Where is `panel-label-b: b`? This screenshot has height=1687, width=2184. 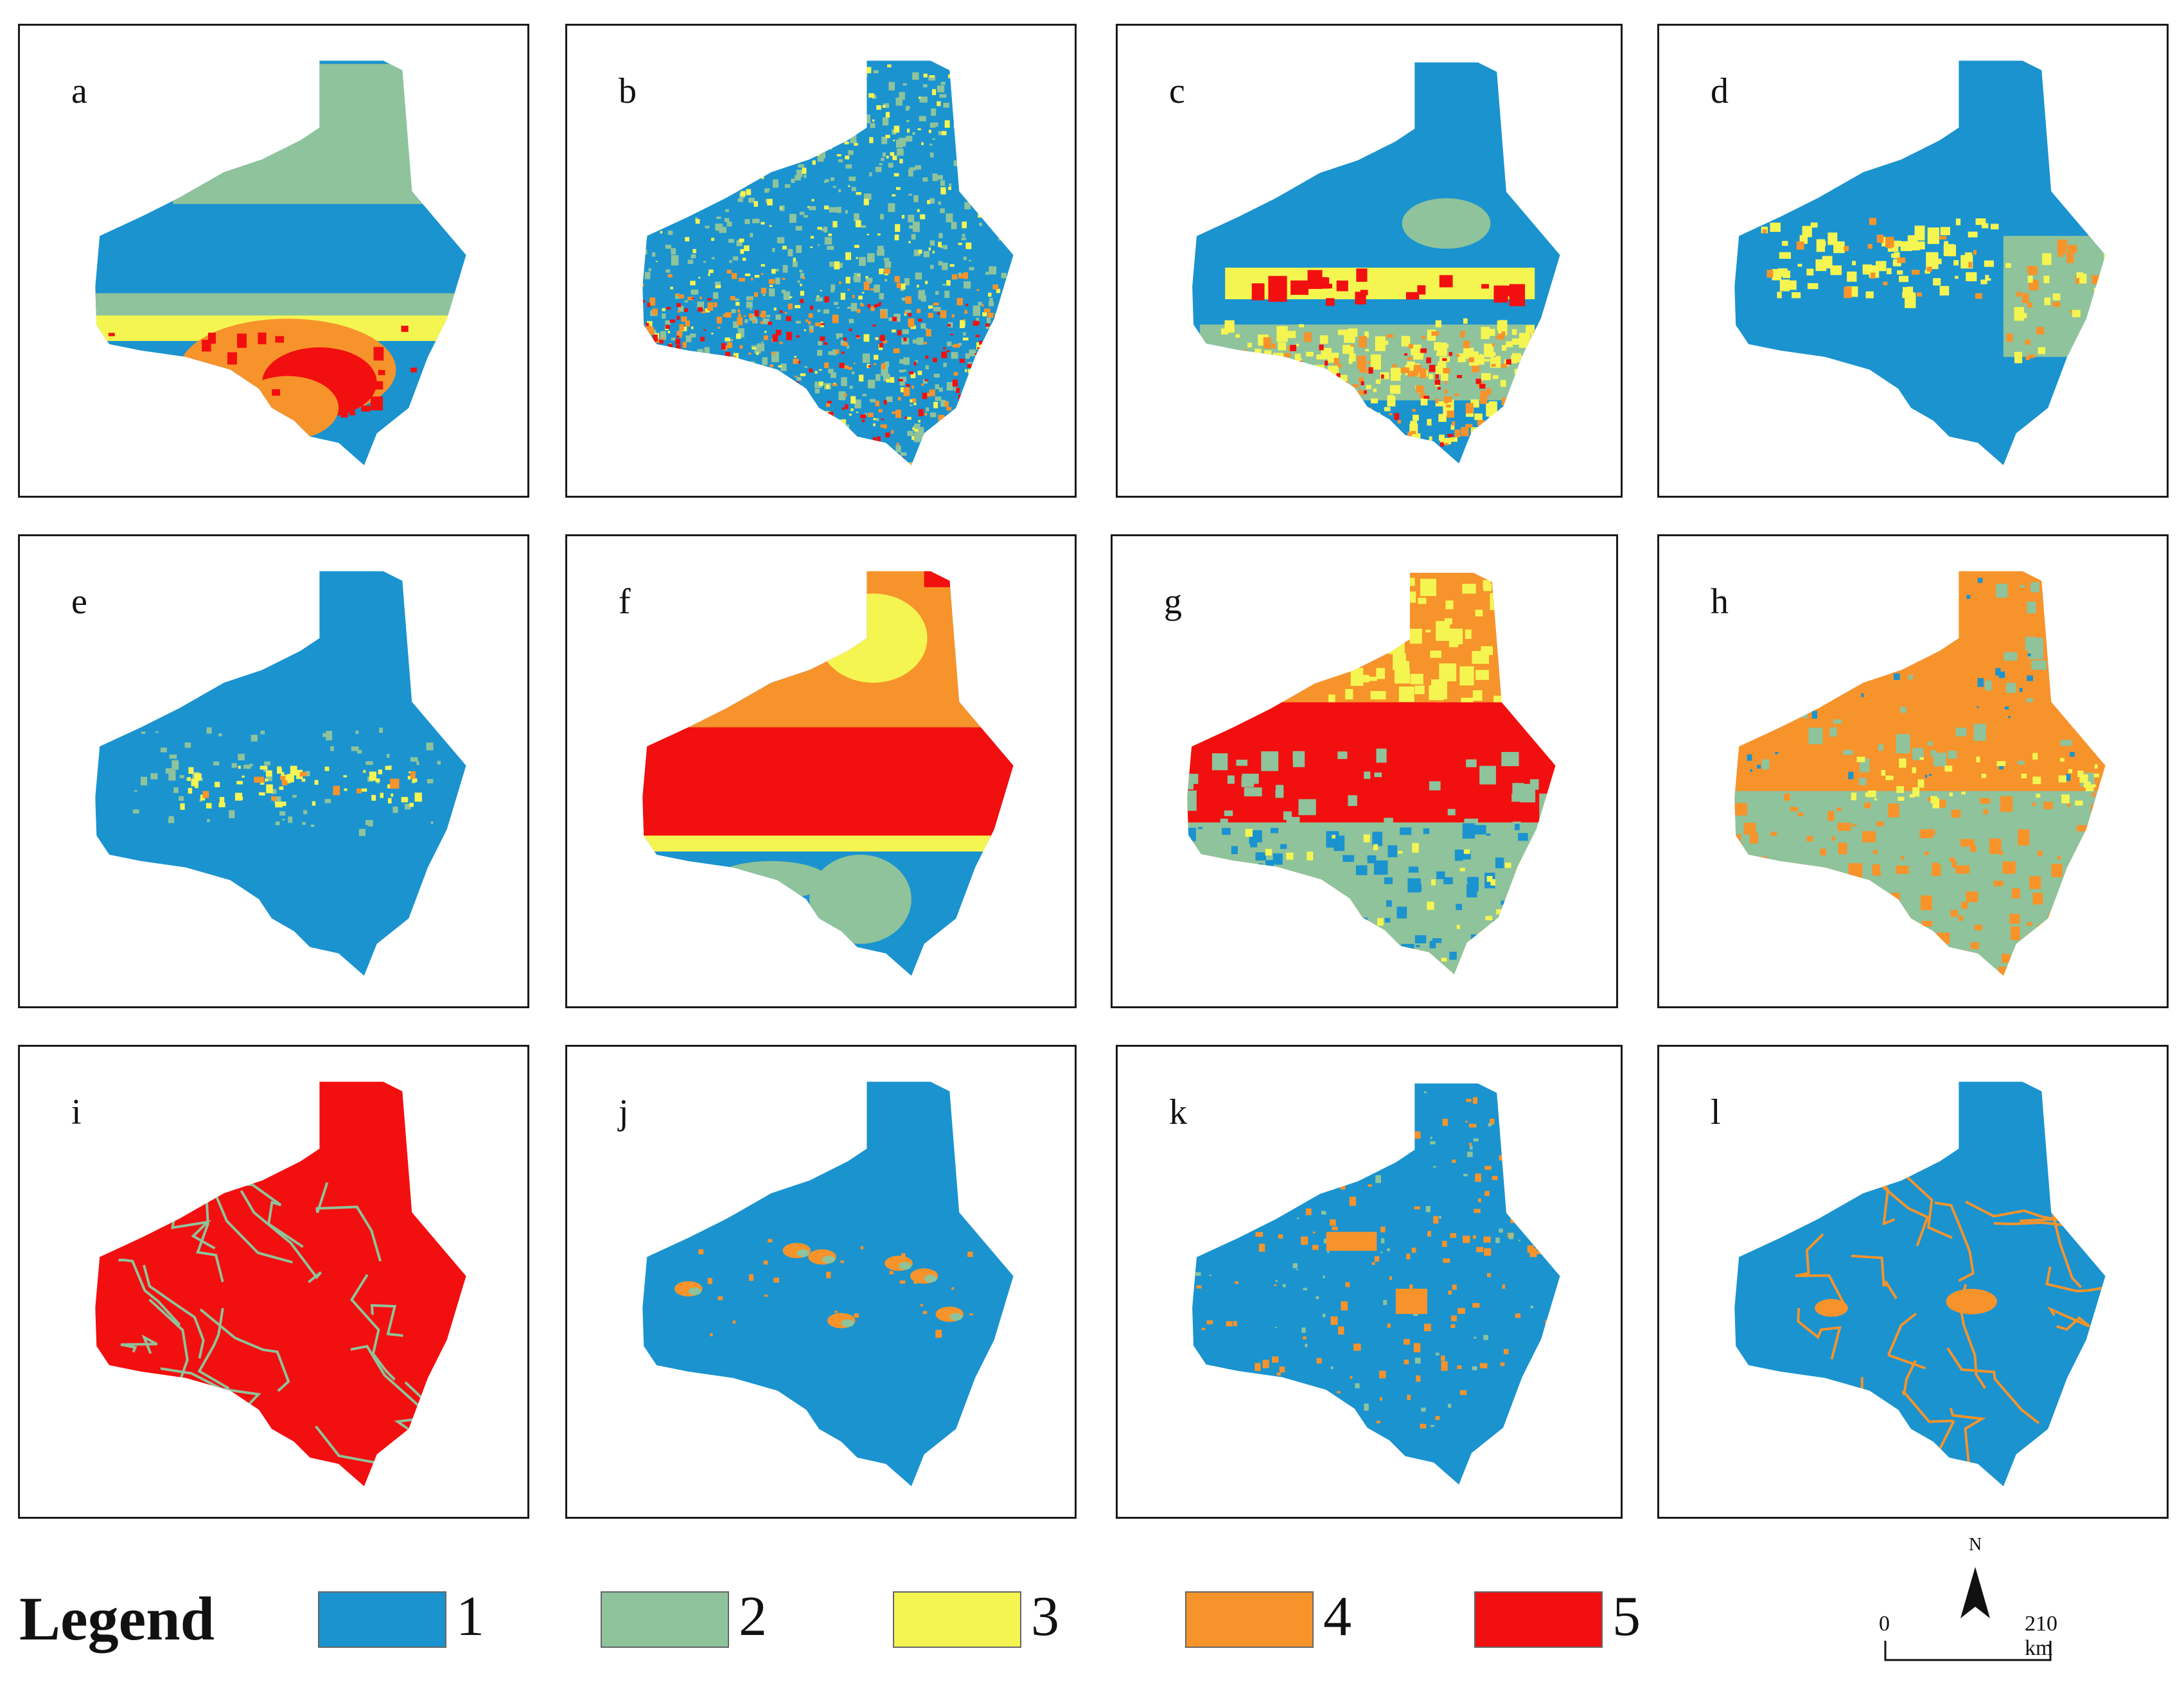
panel-label-b: b is located at coordinates (628, 91).